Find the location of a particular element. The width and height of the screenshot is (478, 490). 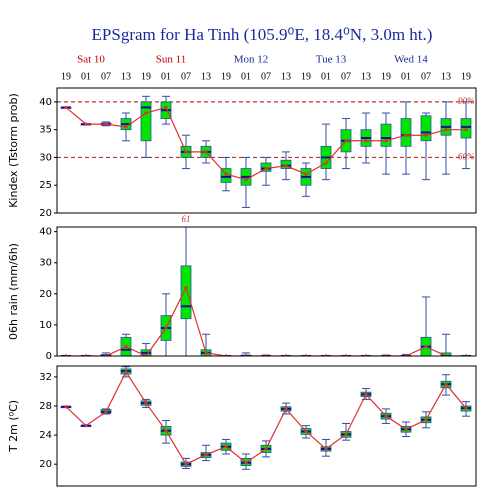

day-label: Sun 11 is located at coordinates (171, 60).